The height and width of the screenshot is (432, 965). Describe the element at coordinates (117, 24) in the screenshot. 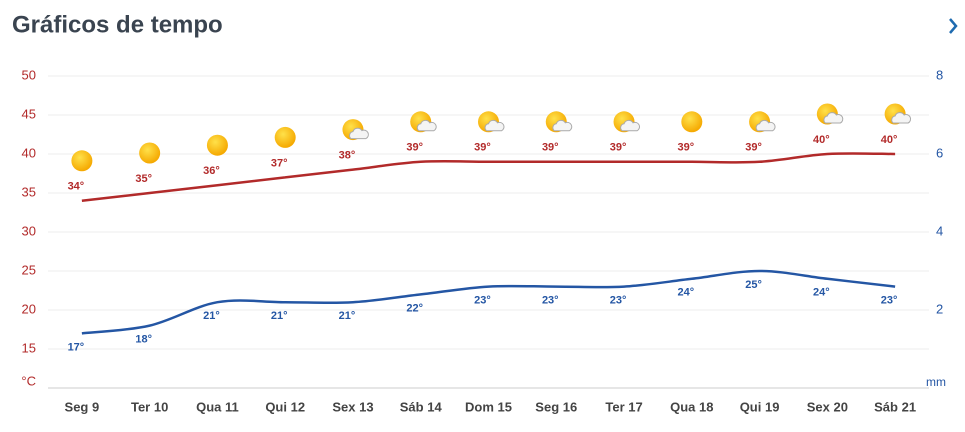

I see `page-title: Gráficos de tempo` at that location.